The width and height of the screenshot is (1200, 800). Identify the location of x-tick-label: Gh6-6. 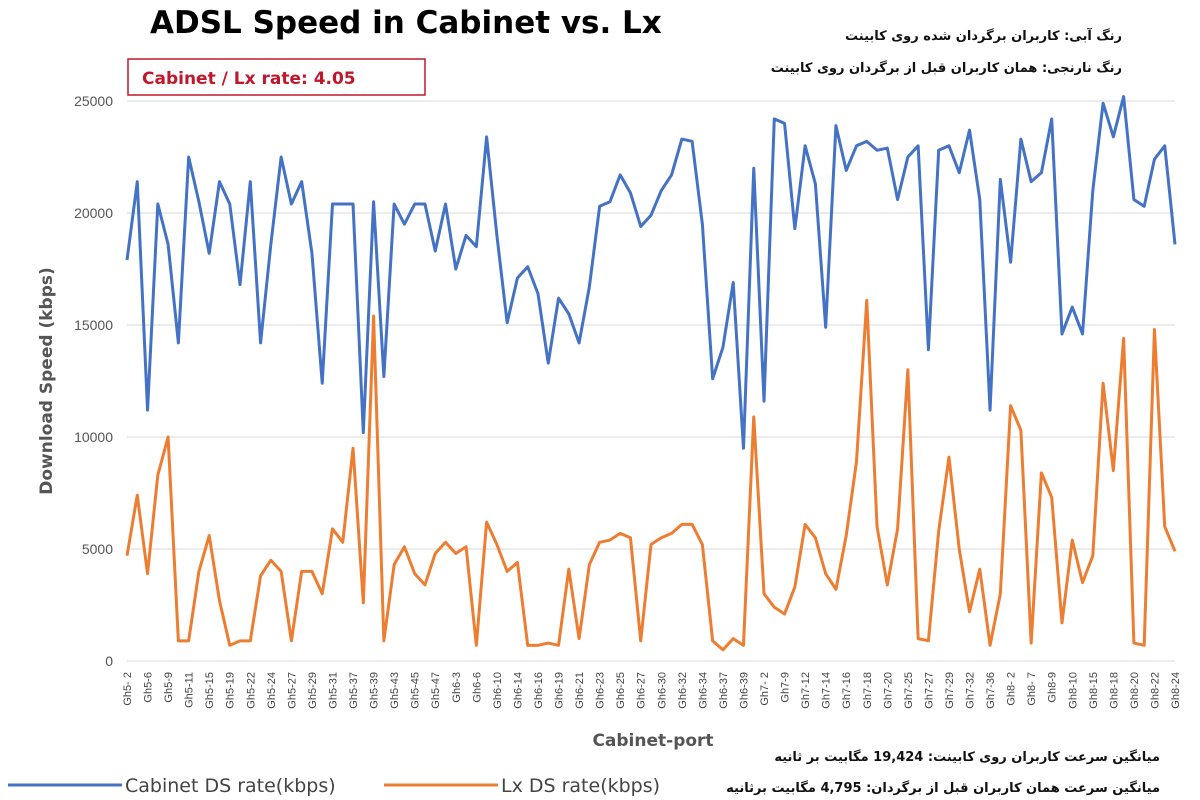
(477, 687).